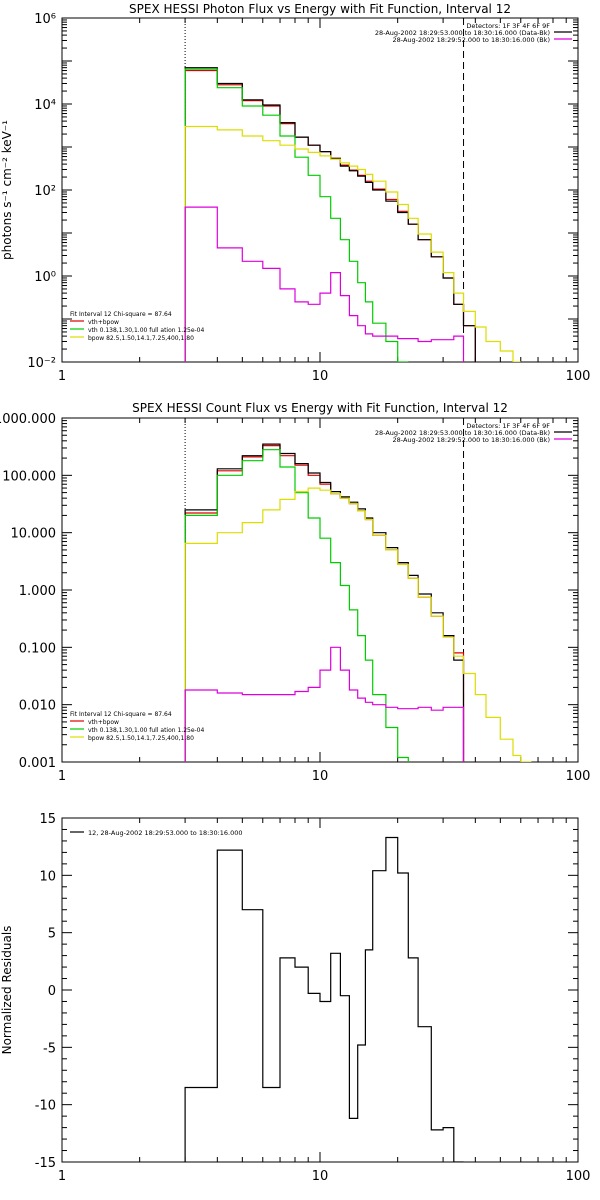 This screenshot has width=600, height=1200. I want to click on y-tick-label: 0.001, so click(37, 763).